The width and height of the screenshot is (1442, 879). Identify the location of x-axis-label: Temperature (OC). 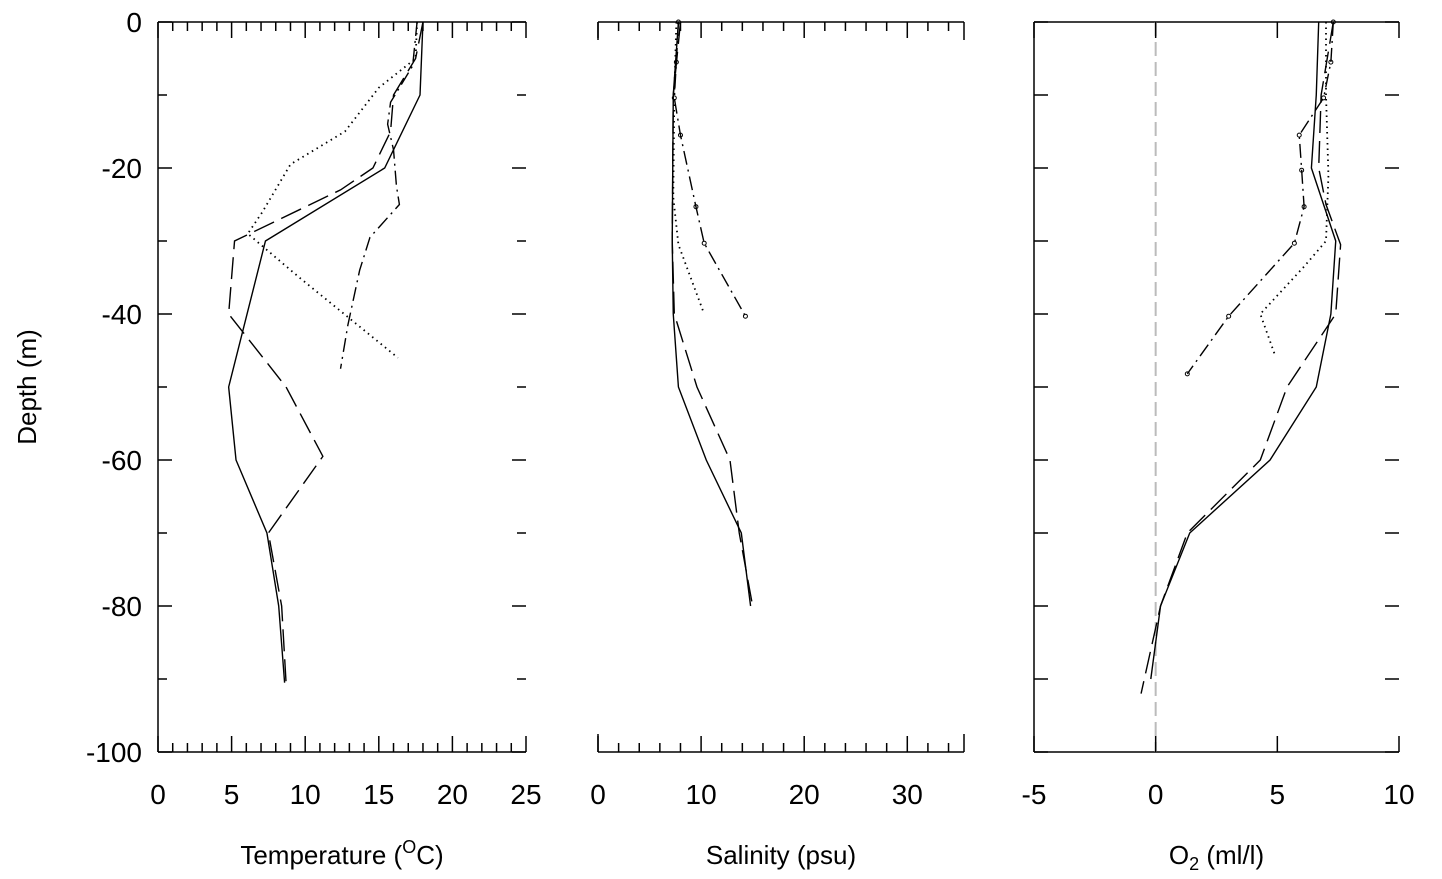
(341, 853).